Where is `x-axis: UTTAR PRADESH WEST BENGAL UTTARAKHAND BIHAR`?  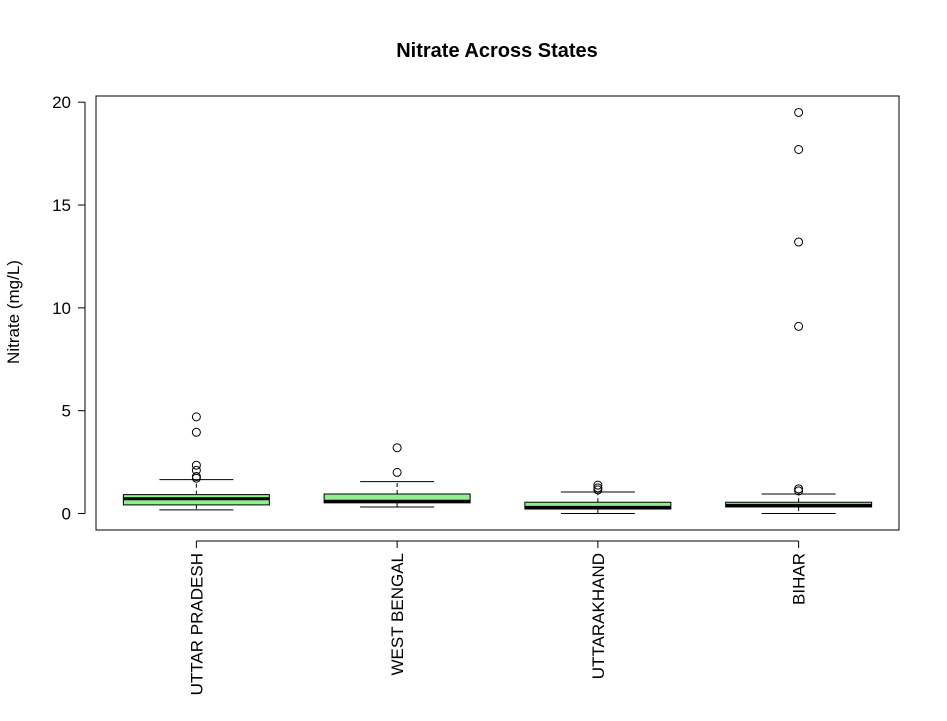 x-axis: UTTAR PRADESH WEST BENGAL UTTARAKHAND BIHAR is located at coordinates (498, 617).